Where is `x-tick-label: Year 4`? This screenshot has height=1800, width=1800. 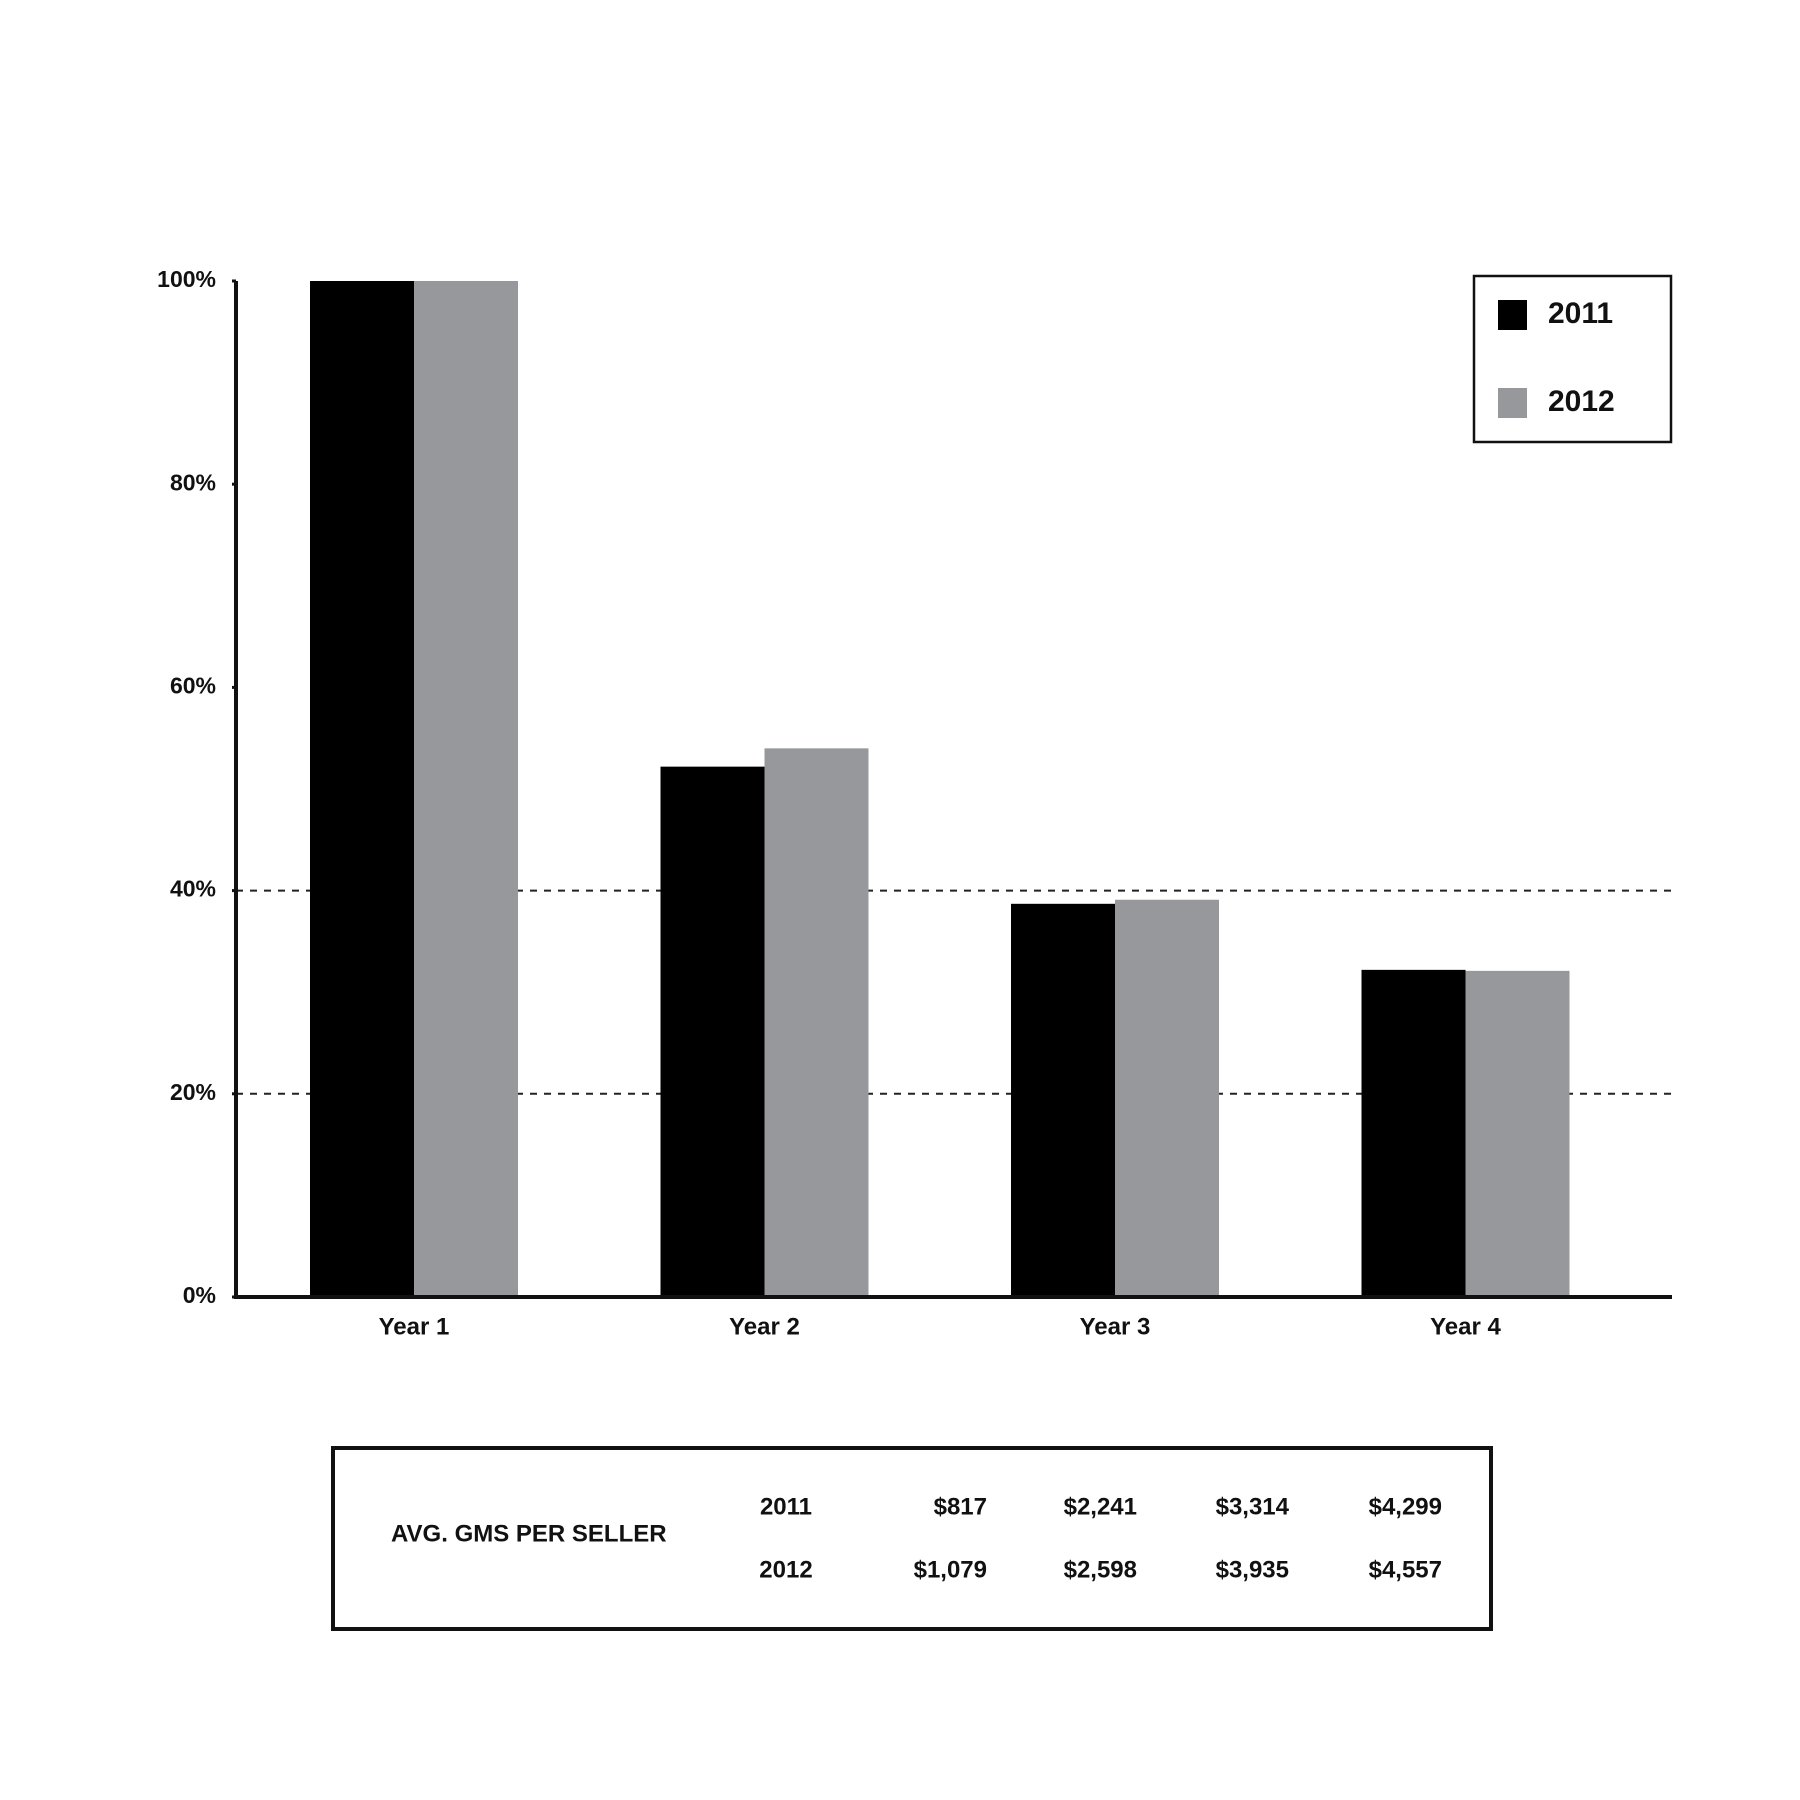 x-tick-label: Year 4 is located at coordinates (1465, 1326).